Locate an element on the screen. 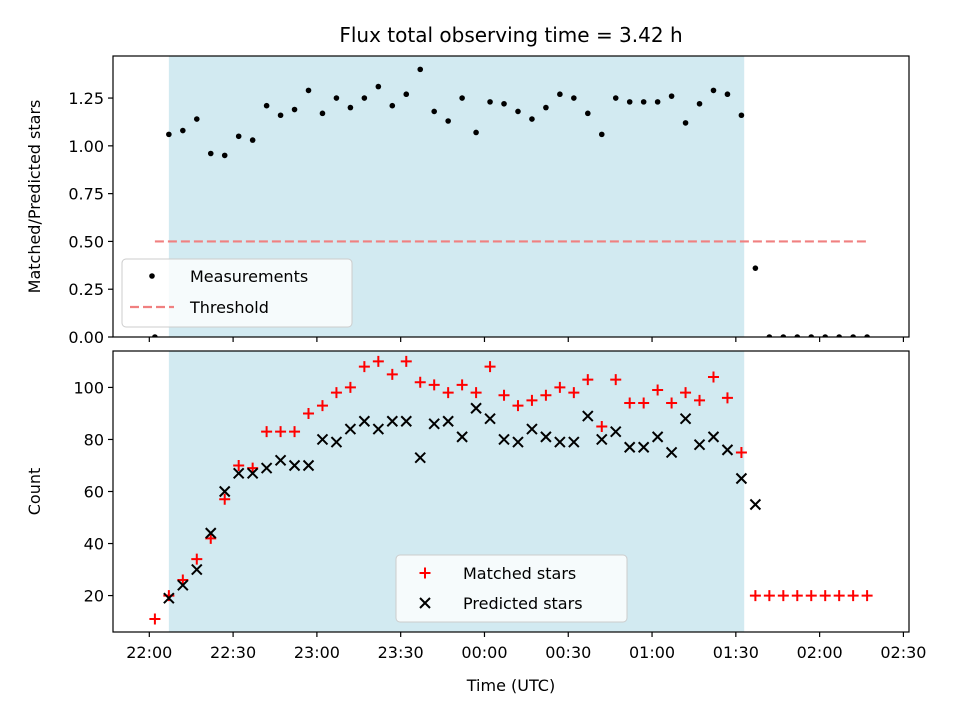 Image resolution: width=960 pixels, height=720 pixels. legend: Matched stars Predicted stars is located at coordinates (511, 588).